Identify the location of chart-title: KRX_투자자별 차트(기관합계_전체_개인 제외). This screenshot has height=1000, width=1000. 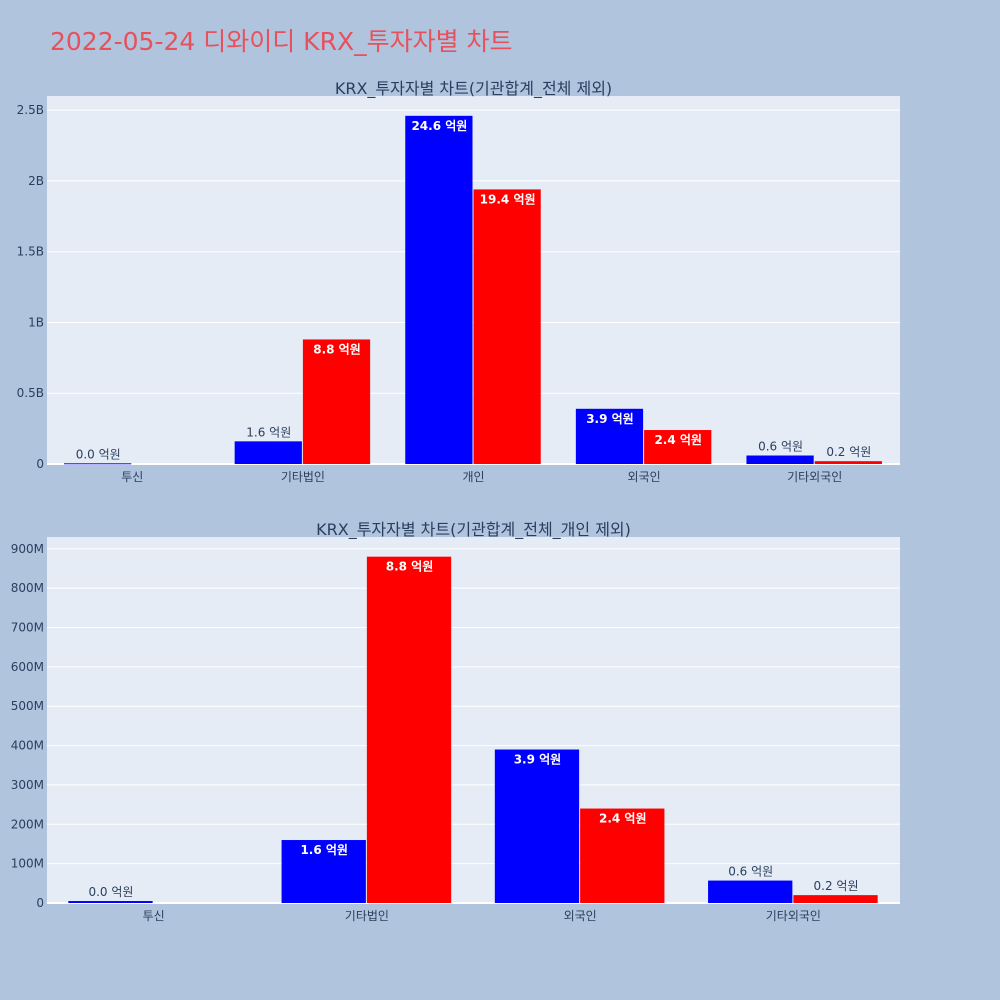
(473, 530).